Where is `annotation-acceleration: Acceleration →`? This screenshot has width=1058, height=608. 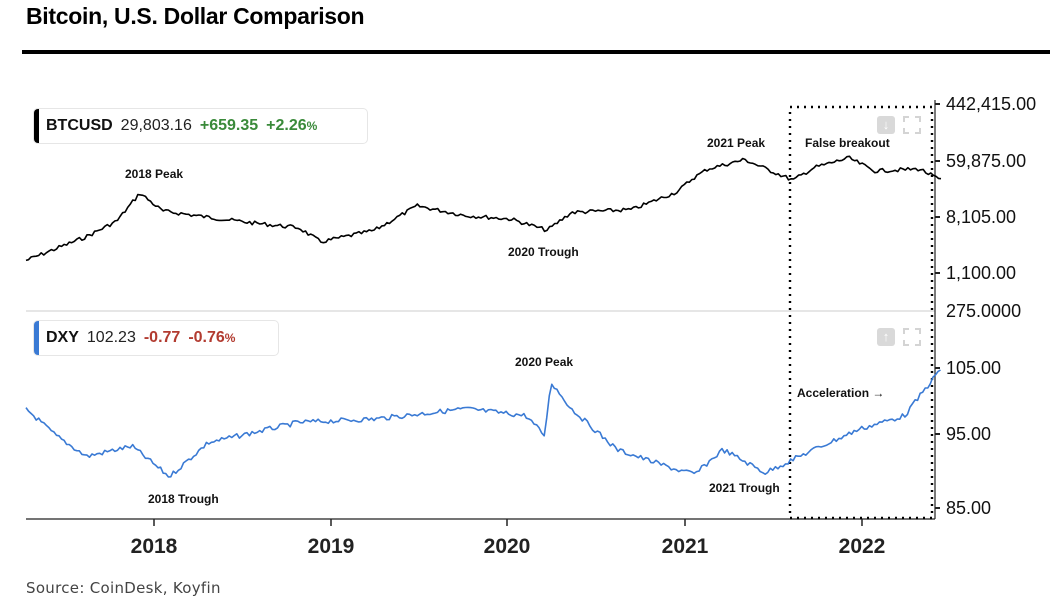
annotation-acceleration: Acceleration → is located at coordinates (840, 393).